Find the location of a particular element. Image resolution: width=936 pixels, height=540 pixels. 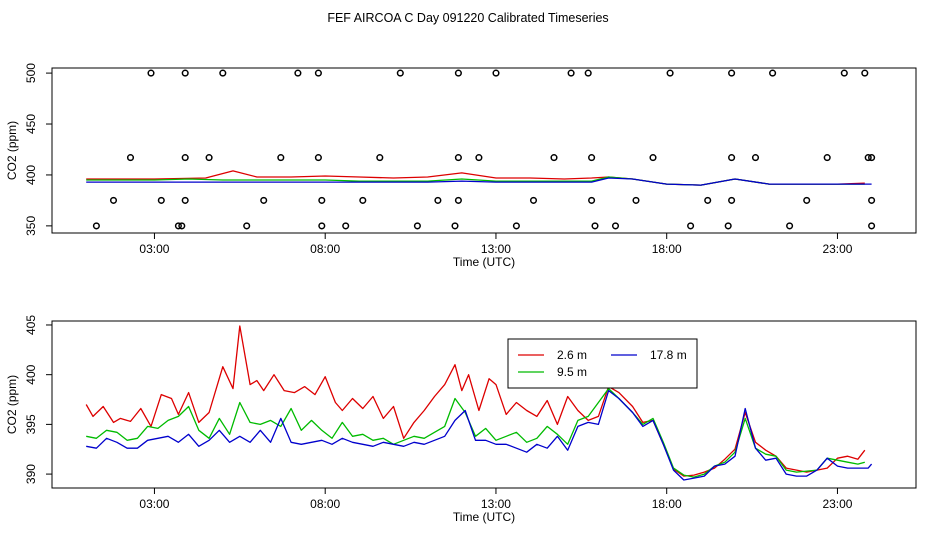

legend-box is located at coordinates (602, 363).